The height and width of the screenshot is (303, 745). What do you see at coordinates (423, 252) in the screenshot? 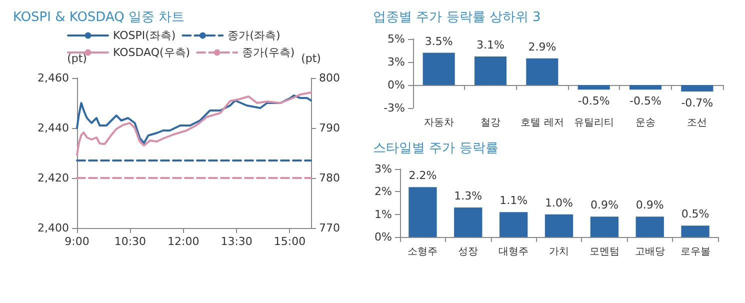
I see `x-tick-label: 소형주` at bounding box center [423, 252].